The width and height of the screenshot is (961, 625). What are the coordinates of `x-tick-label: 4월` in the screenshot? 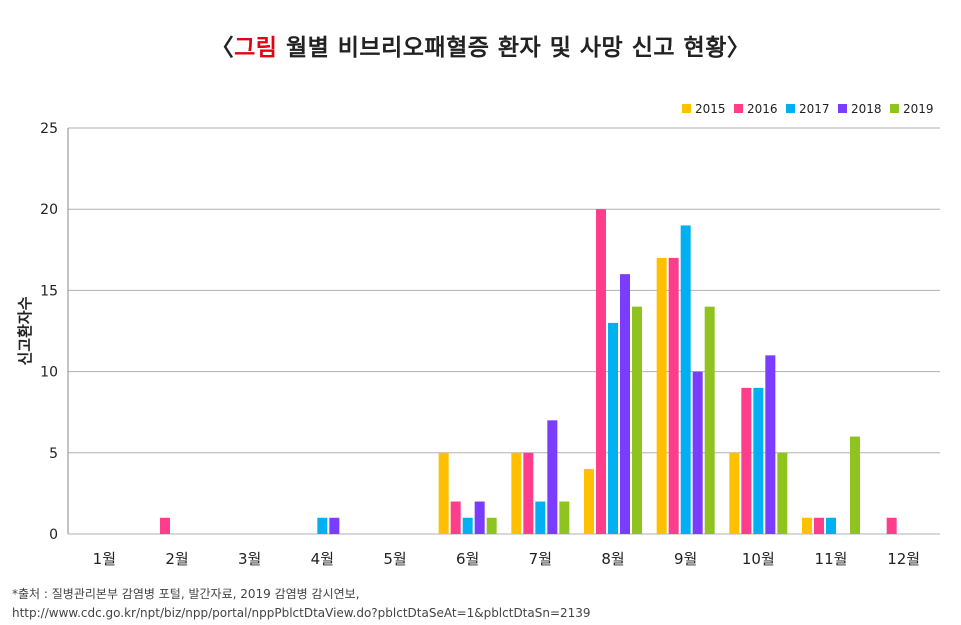 It's located at (322, 559).